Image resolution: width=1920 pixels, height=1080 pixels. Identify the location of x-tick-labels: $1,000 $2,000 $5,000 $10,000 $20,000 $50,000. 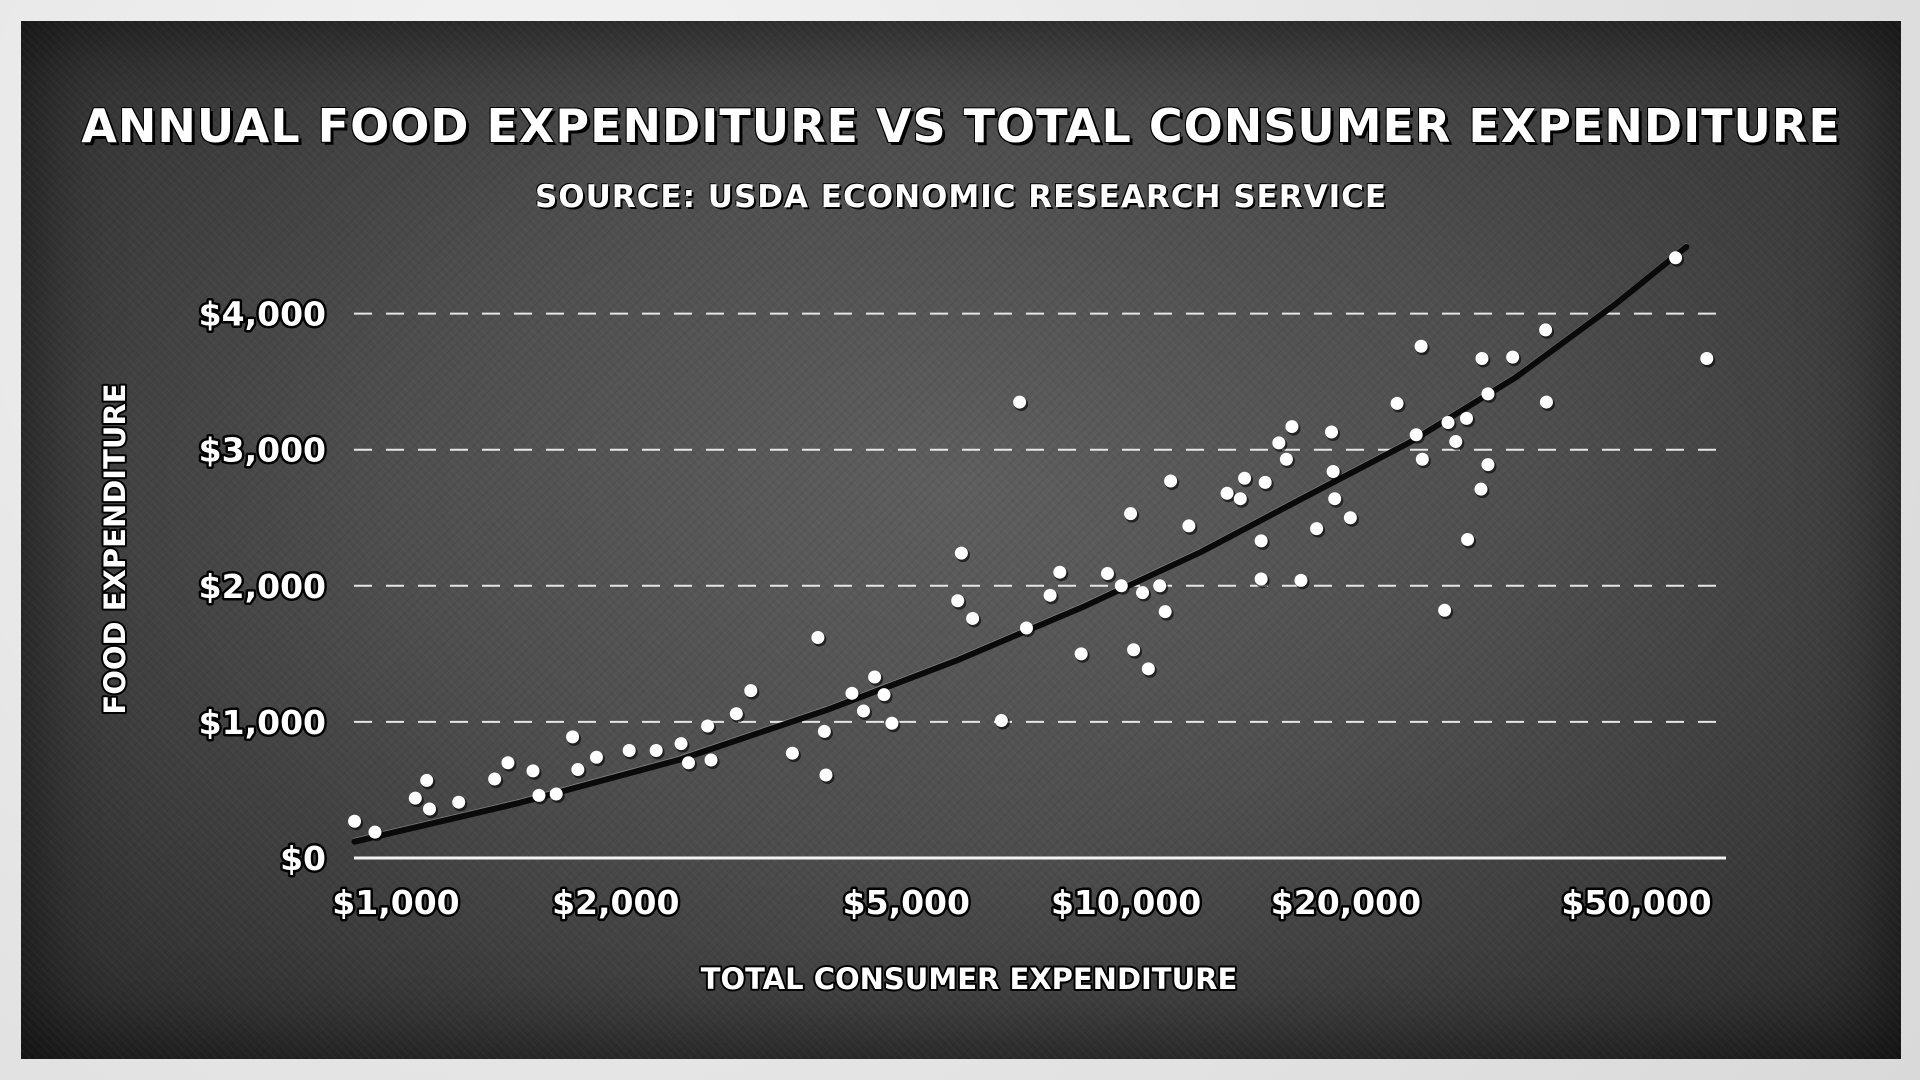
(1022, 903).